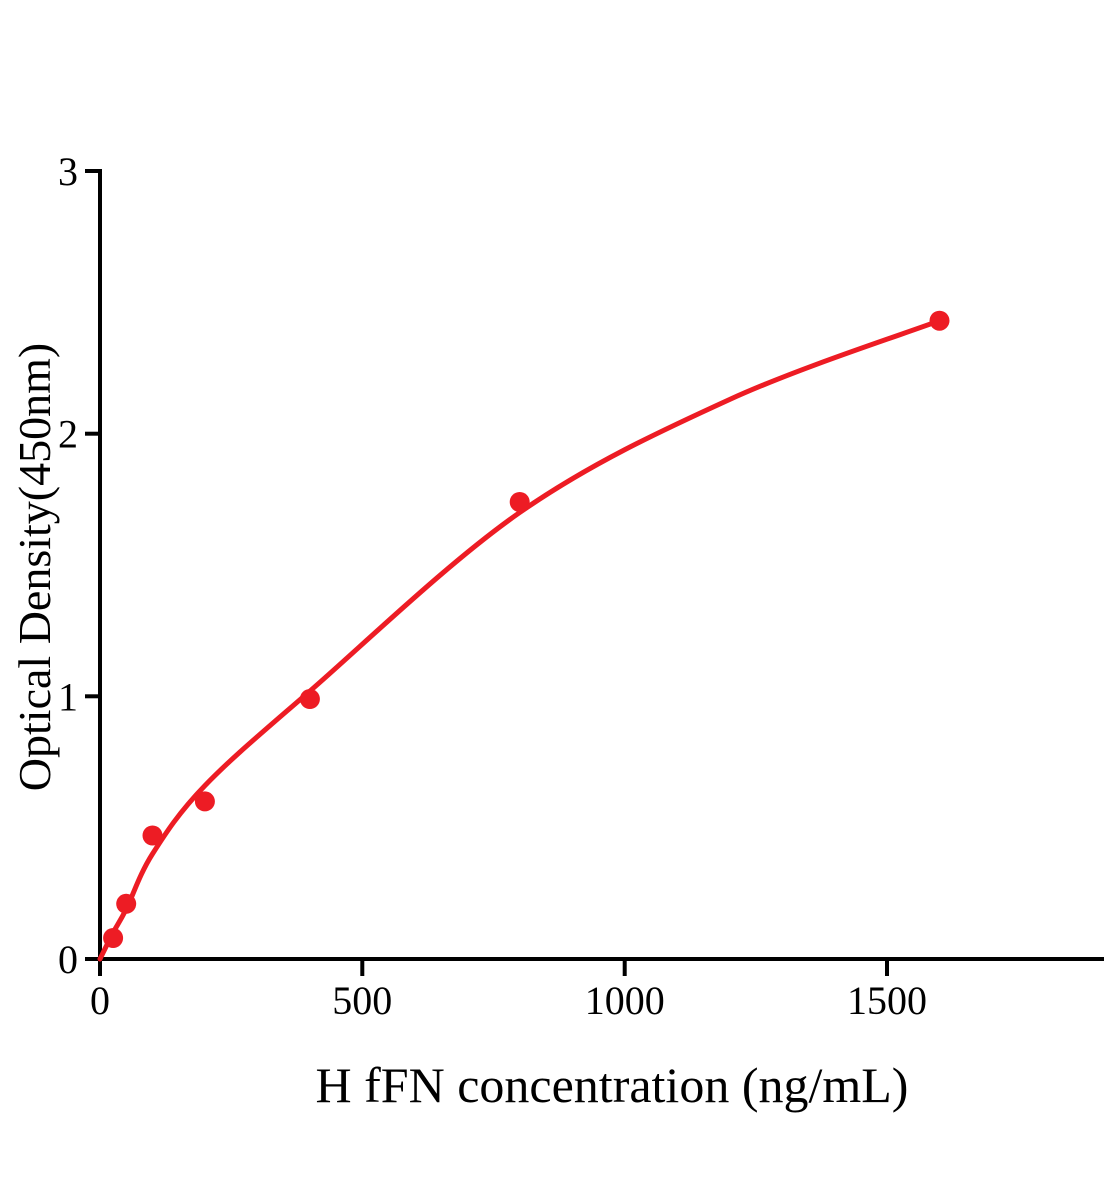 This screenshot has height=1200, width=1104. What do you see at coordinates (68, 696) in the screenshot?
I see `y-tick-label: 1` at bounding box center [68, 696].